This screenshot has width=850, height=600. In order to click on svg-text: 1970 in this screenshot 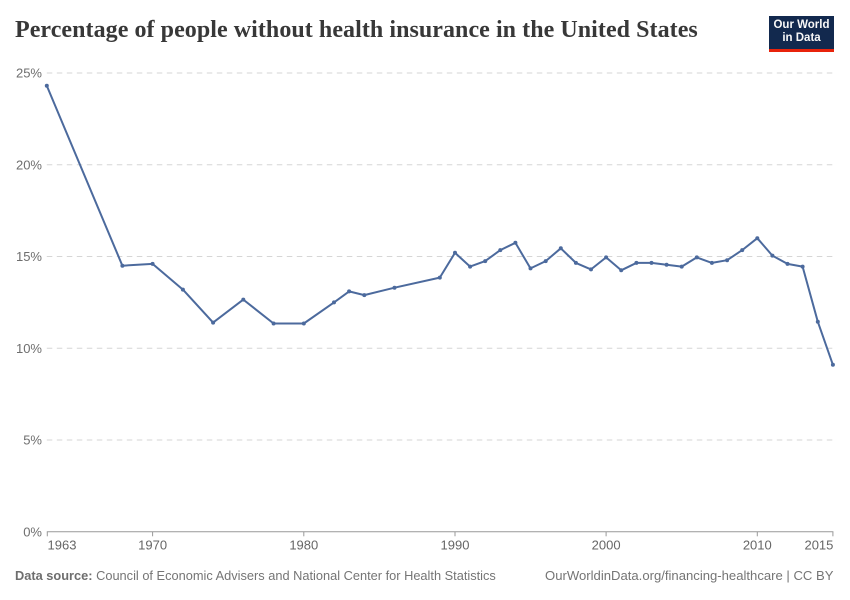, I will do `click(152, 545)`.